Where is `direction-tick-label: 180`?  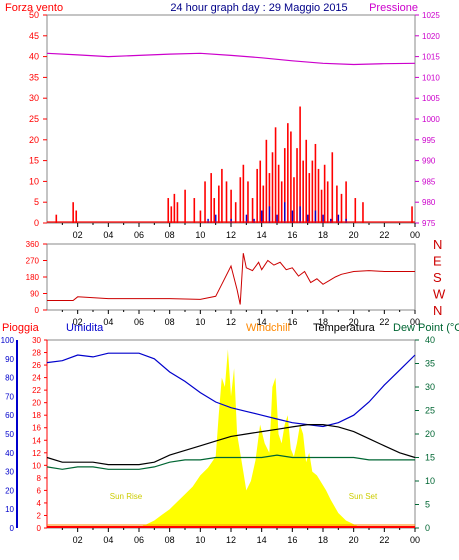
direction-tick-label: 180 is located at coordinates (33, 277).